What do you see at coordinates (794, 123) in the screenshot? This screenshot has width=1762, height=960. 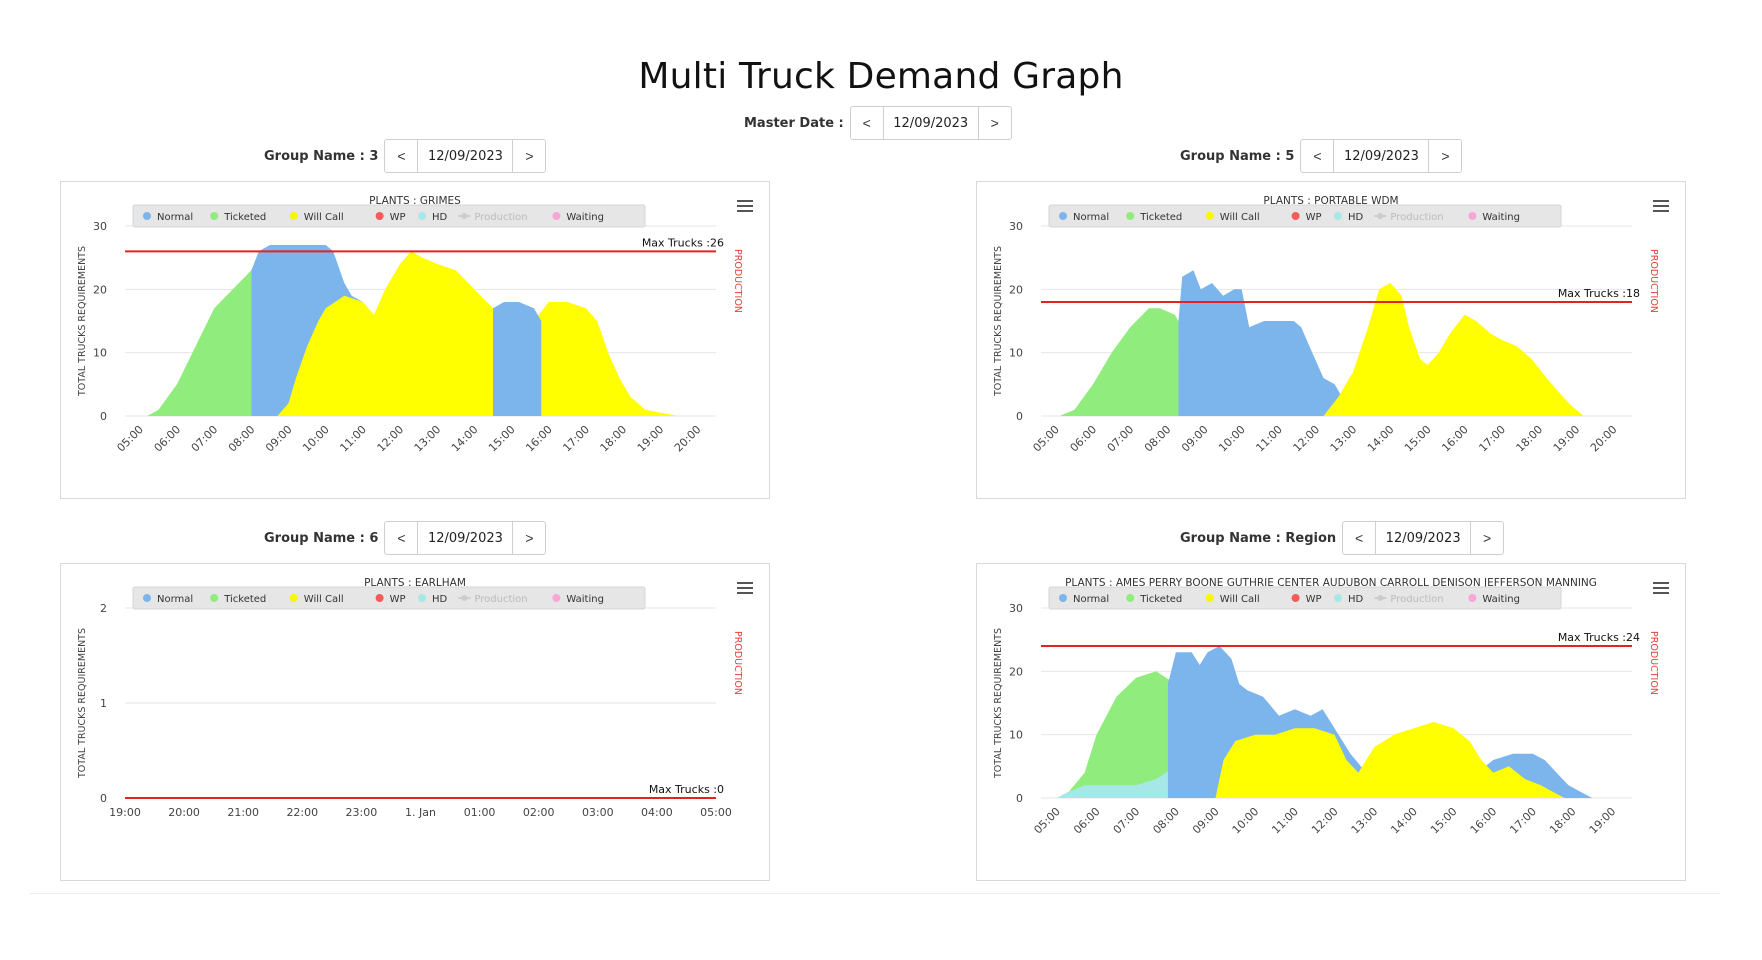 I see `master-date-label: Master Date :` at bounding box center [794, 123].